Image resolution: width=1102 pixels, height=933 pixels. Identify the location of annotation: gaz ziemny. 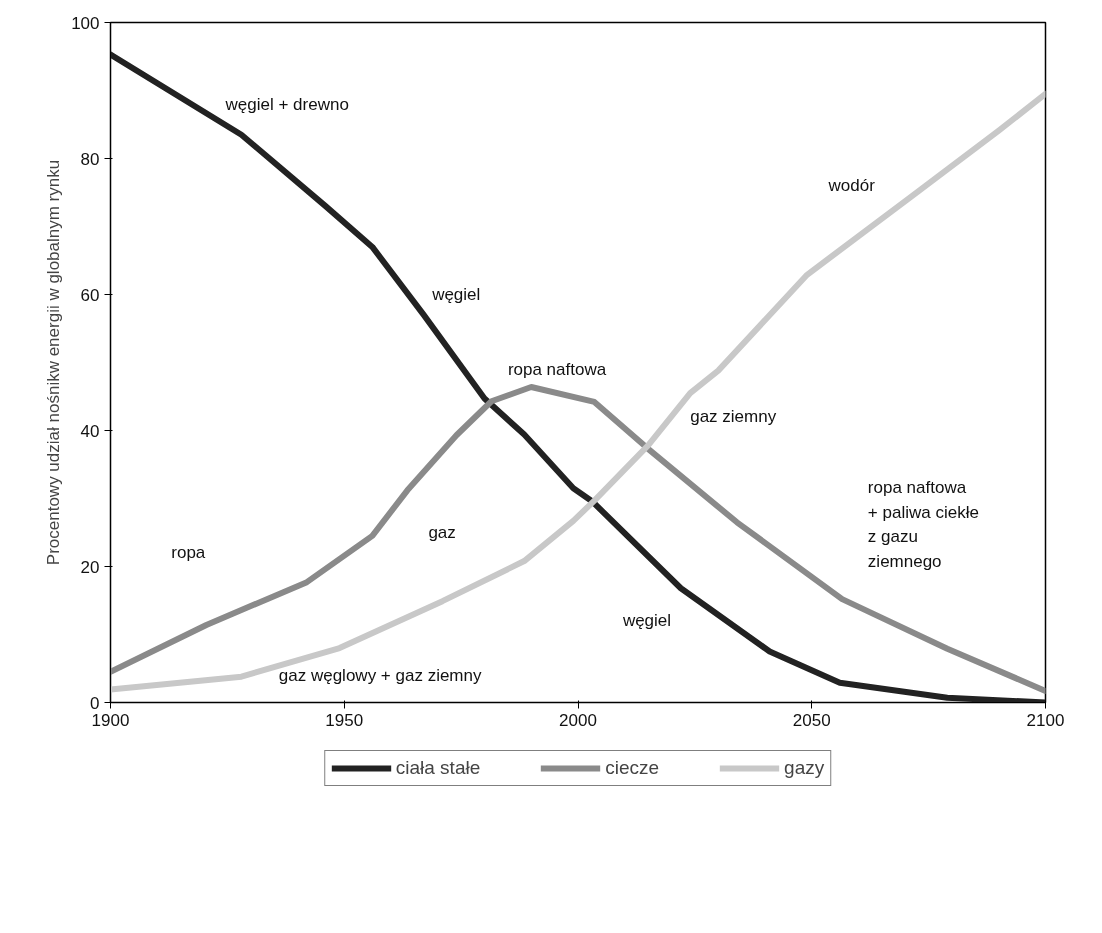
(733, 417).